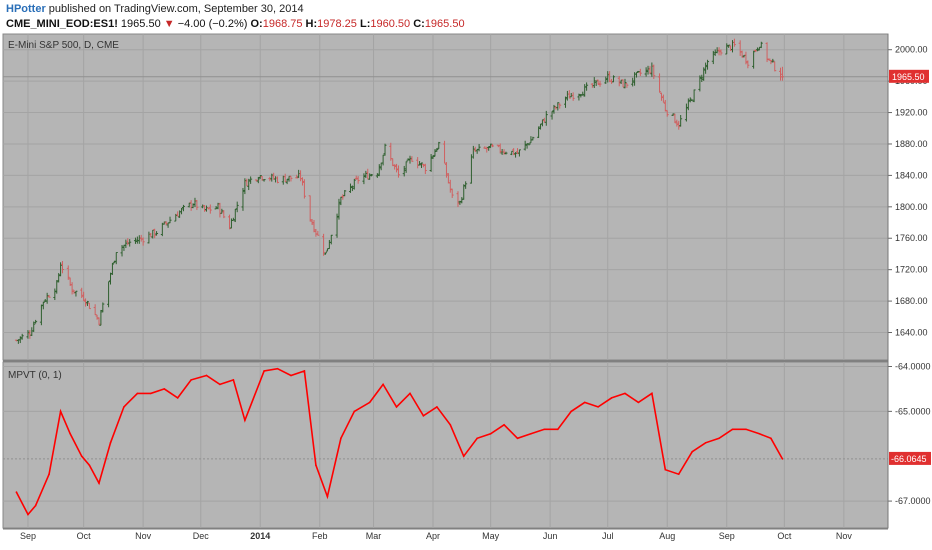  What do you see at coordinates (909, 76) in the screenshot?
I see `last-price-tag` at bounding box center [909, 76].